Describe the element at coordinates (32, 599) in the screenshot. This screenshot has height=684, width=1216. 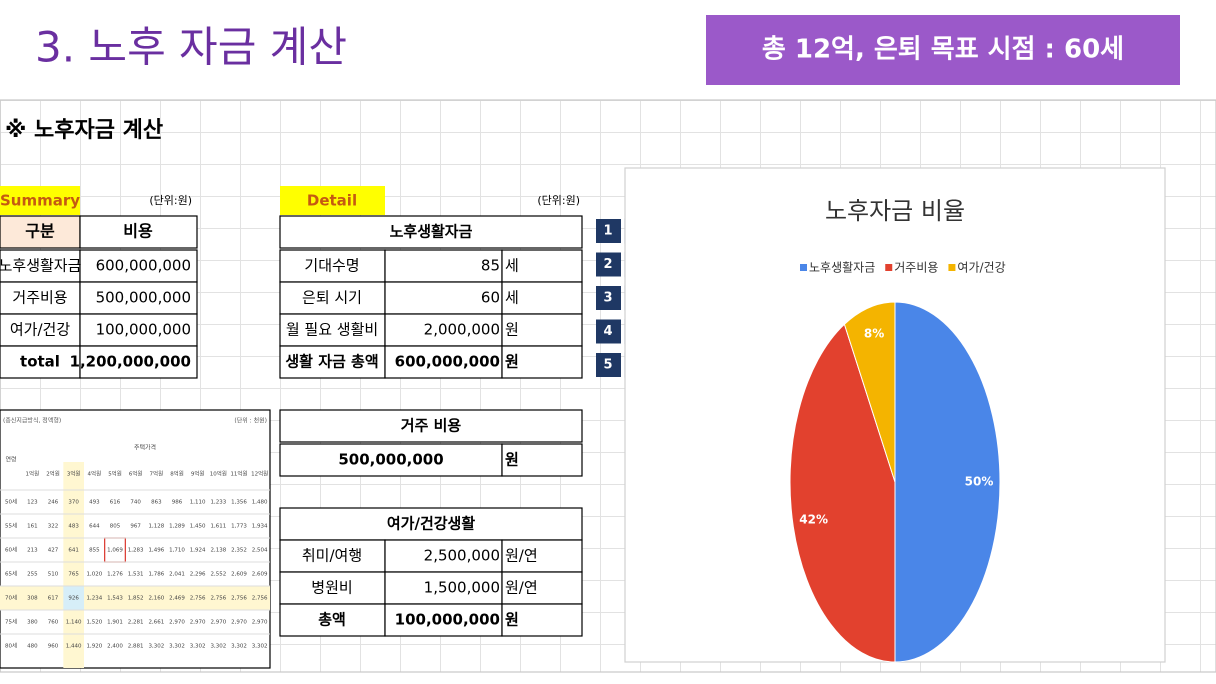
I see `mini-cell: 308` at that location.